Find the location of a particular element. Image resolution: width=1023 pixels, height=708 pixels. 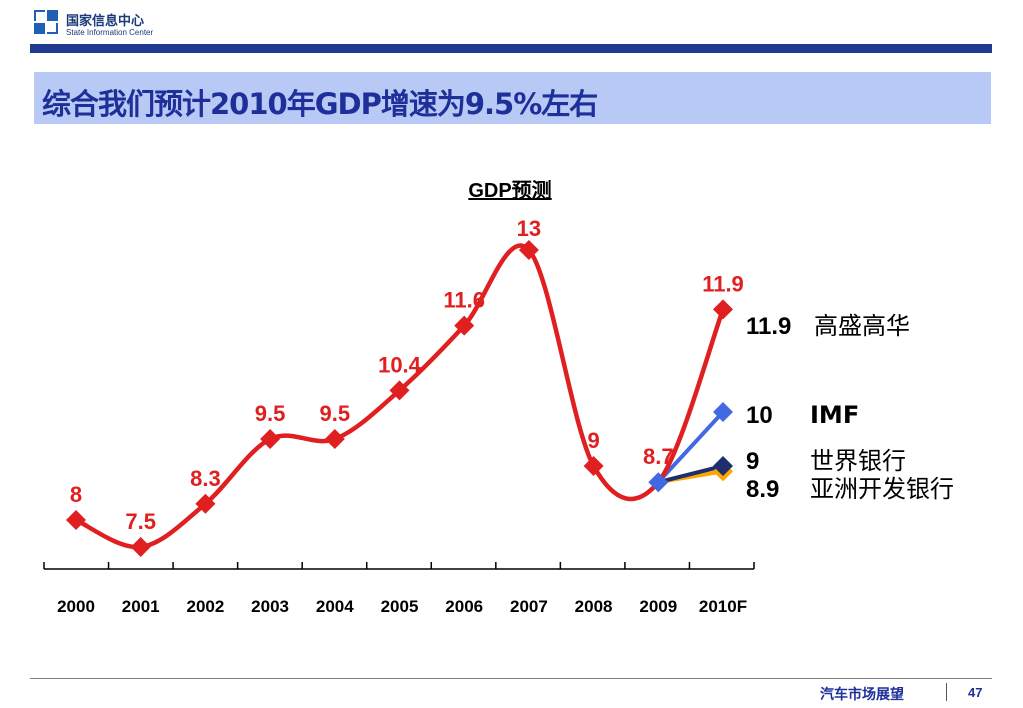

x-tick-label: 2005 is located at coordinates (400, 606).